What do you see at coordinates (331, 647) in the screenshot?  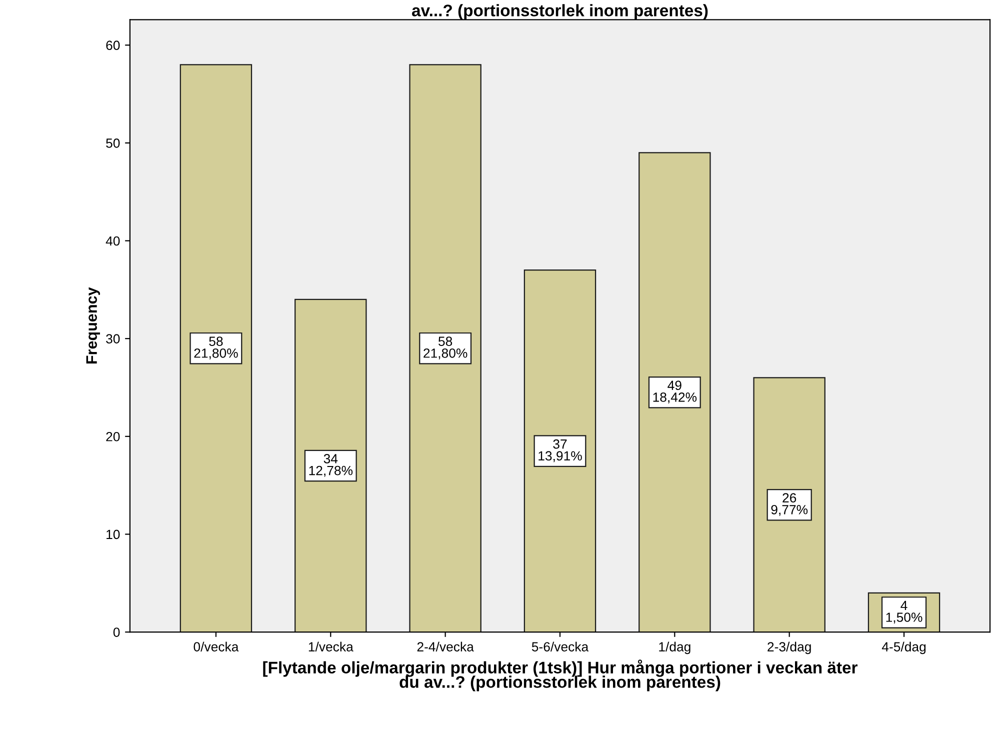 I see `x-tick-label: 1/vecka` at bounding box center [331, 647].